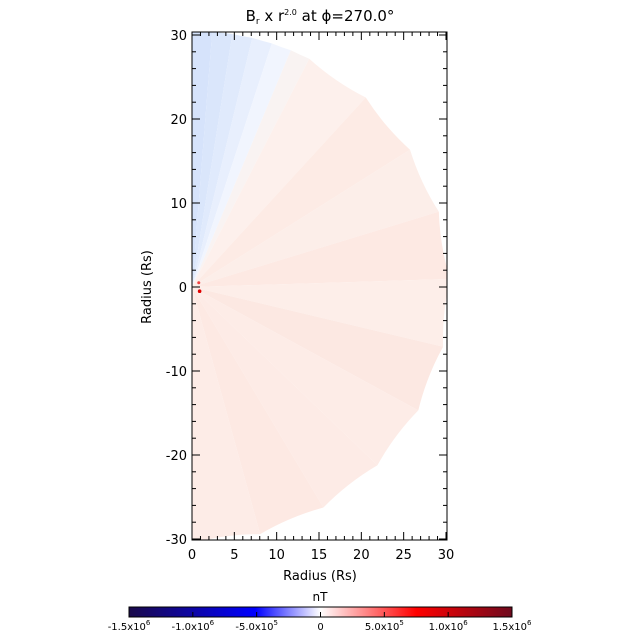 The width and height of the screenshot is (640, 644). What do you see at coordinates (147, 287) in the screenshot?
I see `y-axis-label: Radius (Rs)` at bounding box center [147, 287].